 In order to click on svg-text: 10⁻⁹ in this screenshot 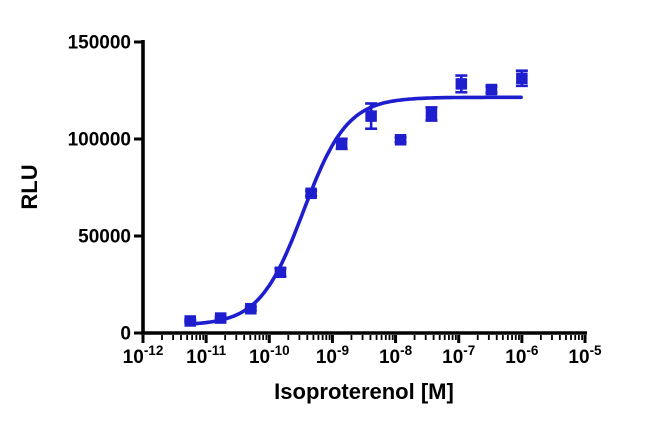, I will do `click(332, 355)`.